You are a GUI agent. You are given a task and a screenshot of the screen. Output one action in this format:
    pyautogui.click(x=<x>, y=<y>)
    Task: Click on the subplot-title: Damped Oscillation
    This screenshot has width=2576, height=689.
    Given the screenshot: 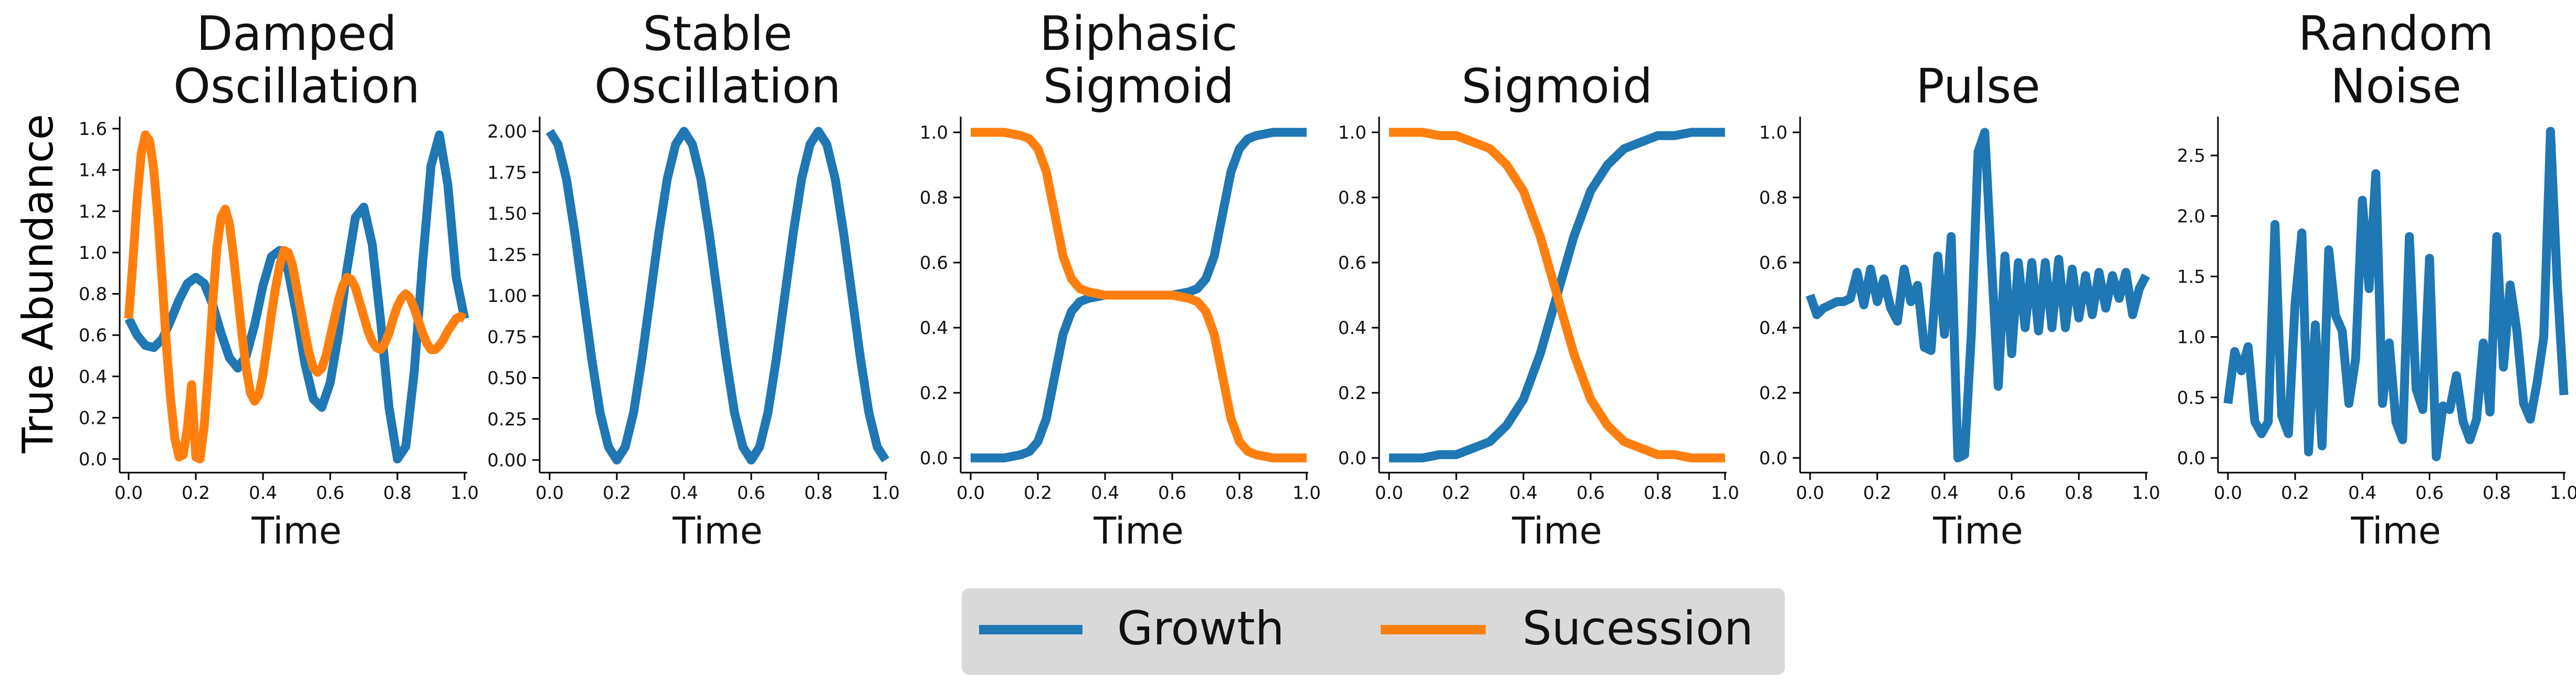 What is the action you would take?
    pyautogui.click(x=297, y=60)
    